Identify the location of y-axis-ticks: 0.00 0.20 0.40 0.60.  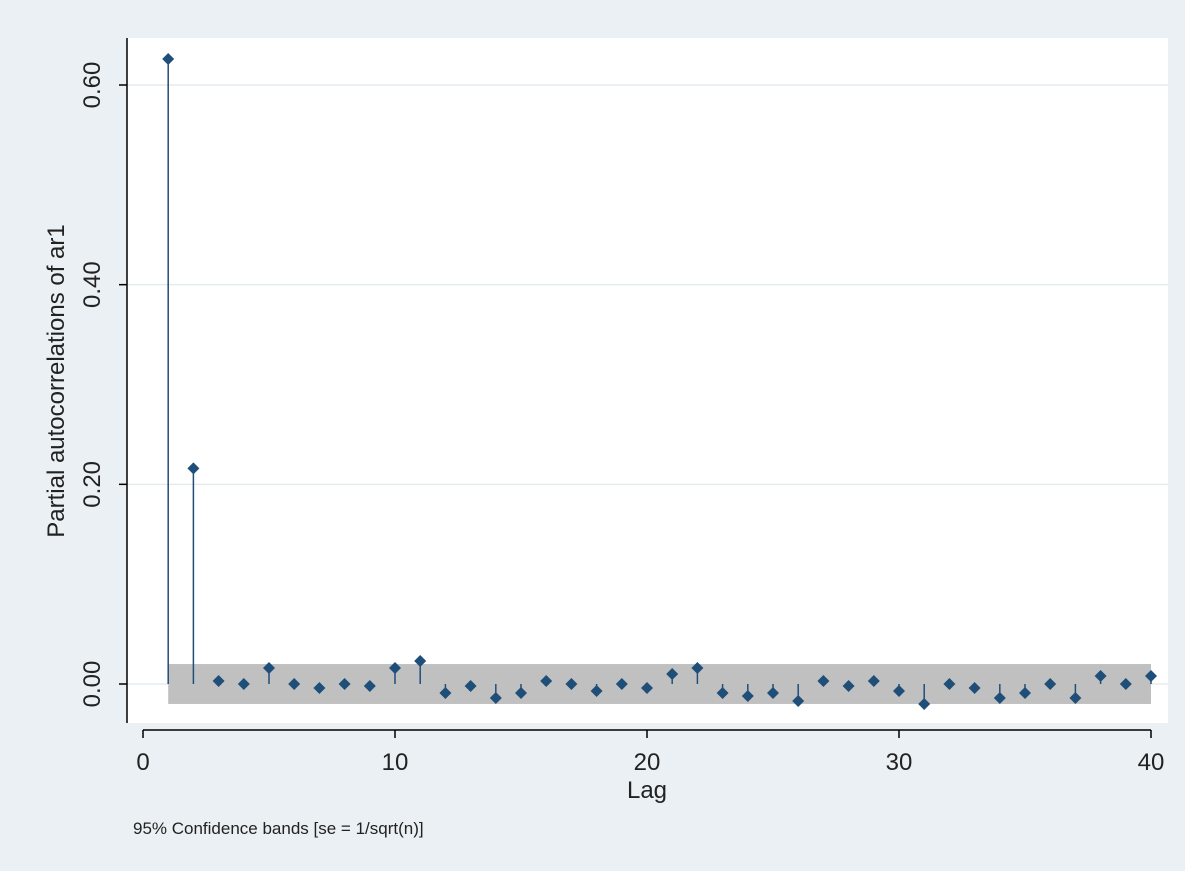
(103, 385).